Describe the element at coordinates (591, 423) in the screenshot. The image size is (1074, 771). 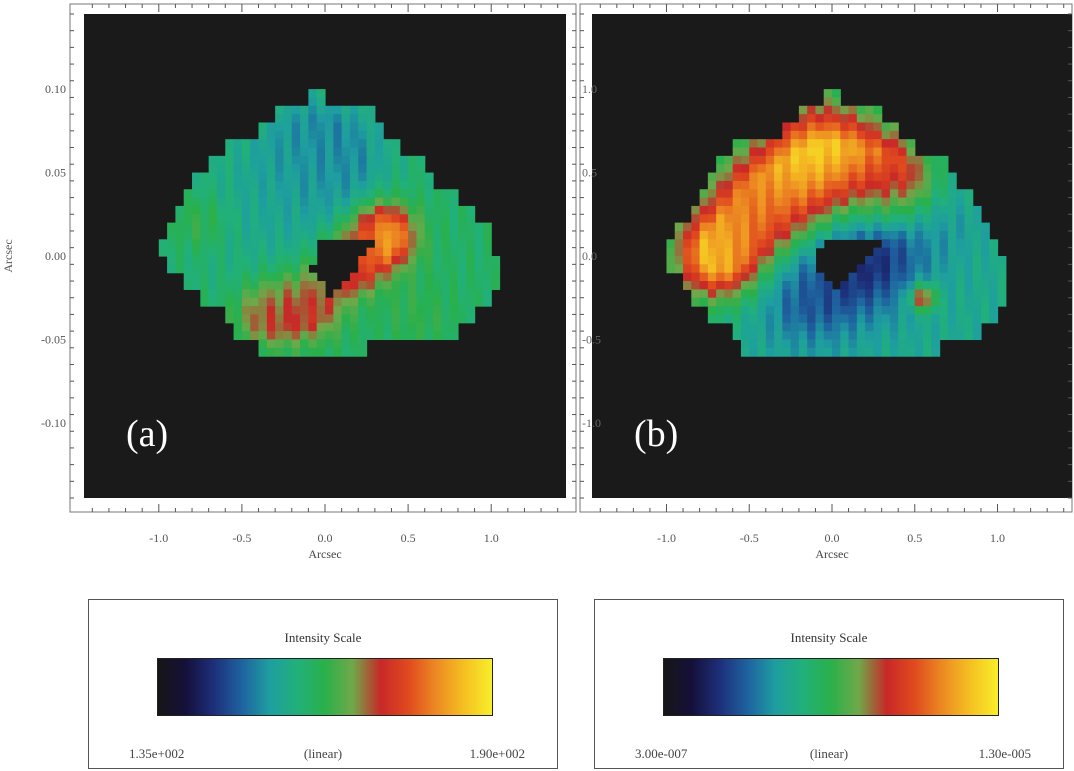
I see `y-tick-label: -1.0` at that location.